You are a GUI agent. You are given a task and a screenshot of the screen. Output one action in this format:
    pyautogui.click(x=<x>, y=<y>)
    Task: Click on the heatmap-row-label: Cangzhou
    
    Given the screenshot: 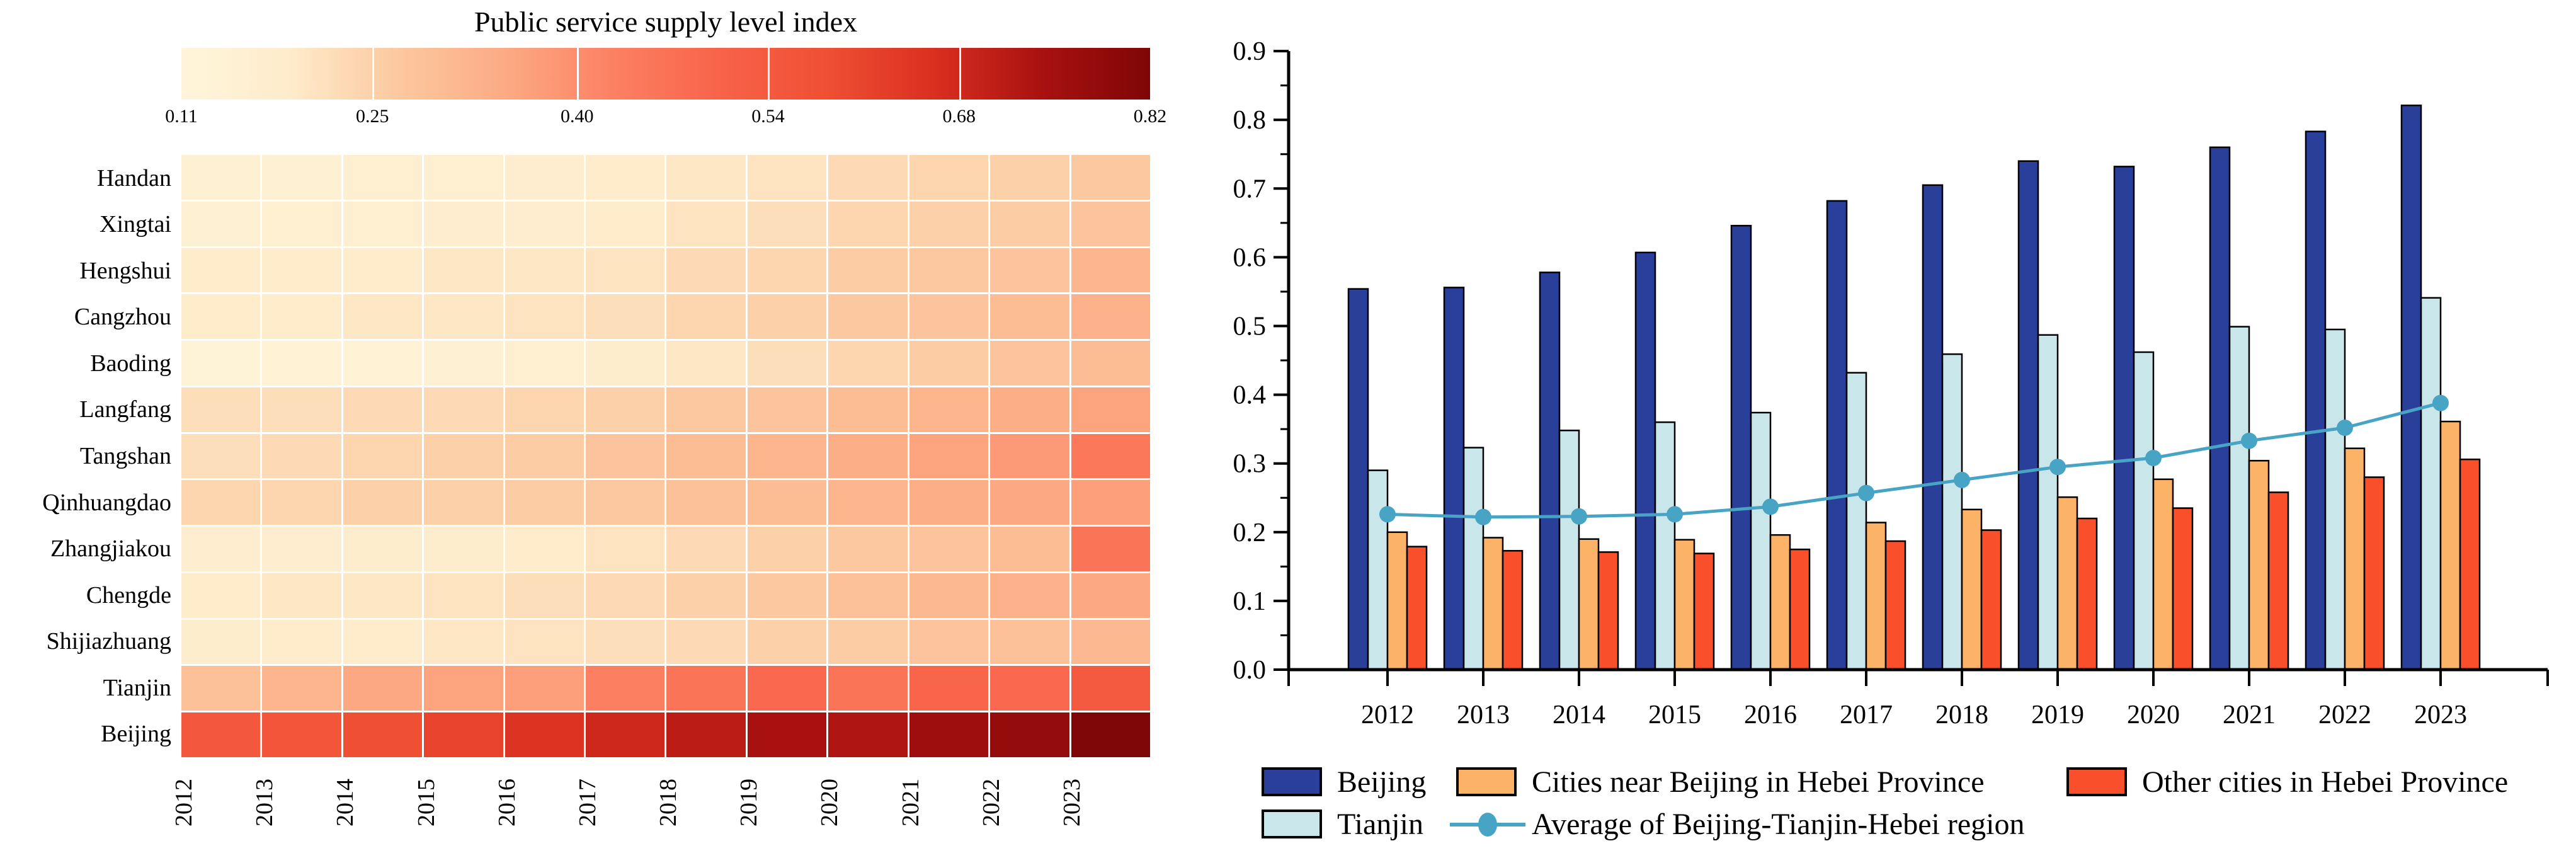 What is the action you would take?
    pyautogui.click(x=122, y=317)
    